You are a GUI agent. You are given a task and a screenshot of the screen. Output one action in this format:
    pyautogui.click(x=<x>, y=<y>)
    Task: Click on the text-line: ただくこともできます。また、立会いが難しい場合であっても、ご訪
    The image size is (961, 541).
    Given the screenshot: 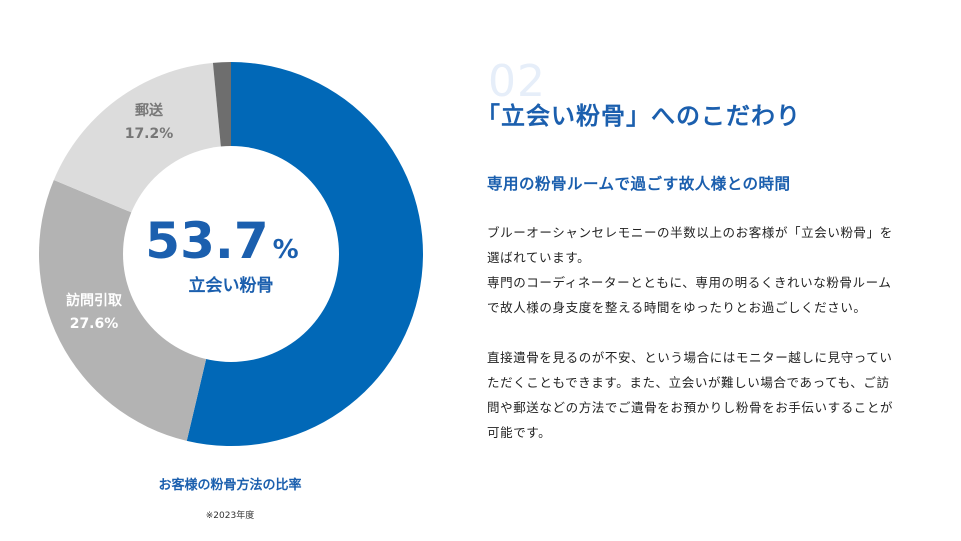 What is the action you would take?
    pyautogui.click(x=688, y=382)
    